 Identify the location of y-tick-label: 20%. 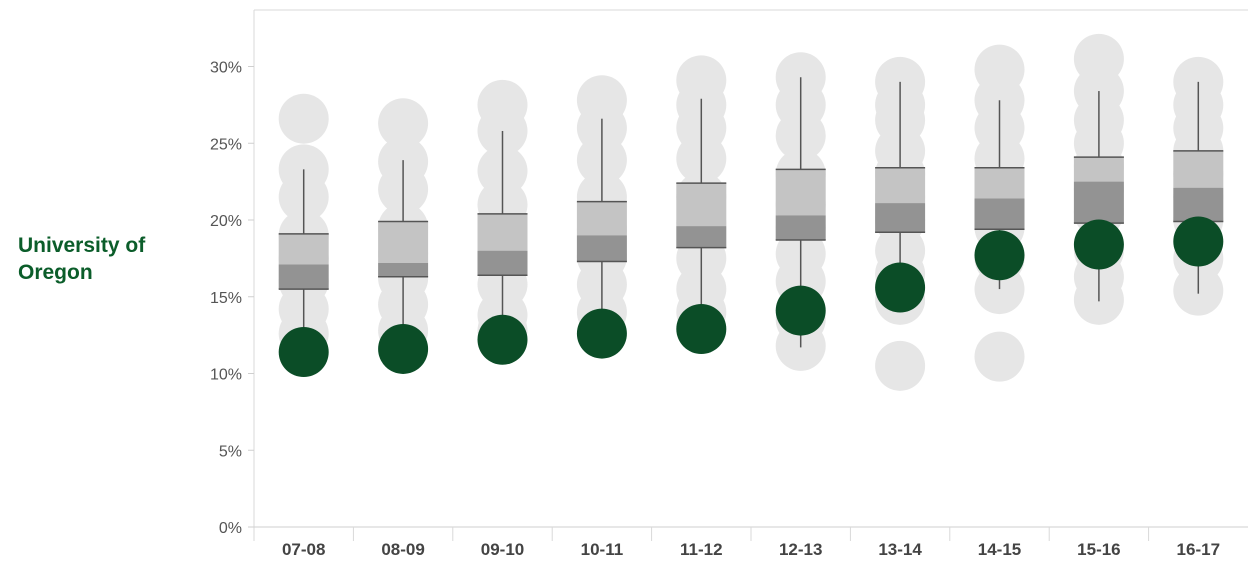
(226, 221).